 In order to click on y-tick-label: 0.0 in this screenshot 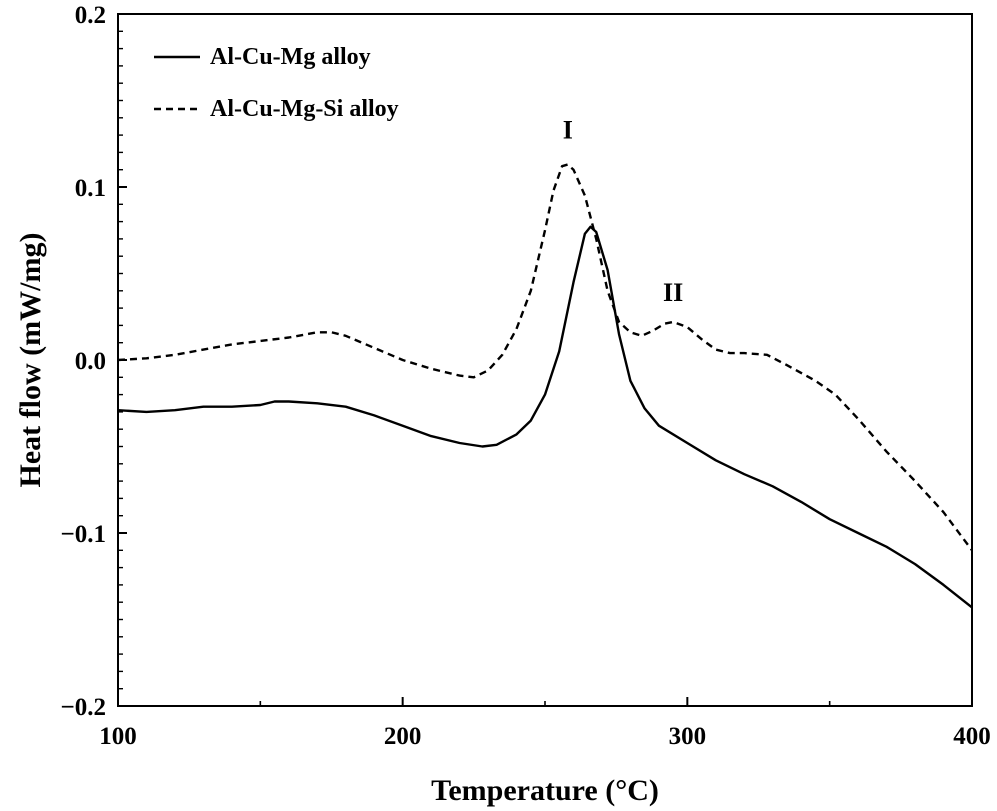, I will do `click(90, 361)`.